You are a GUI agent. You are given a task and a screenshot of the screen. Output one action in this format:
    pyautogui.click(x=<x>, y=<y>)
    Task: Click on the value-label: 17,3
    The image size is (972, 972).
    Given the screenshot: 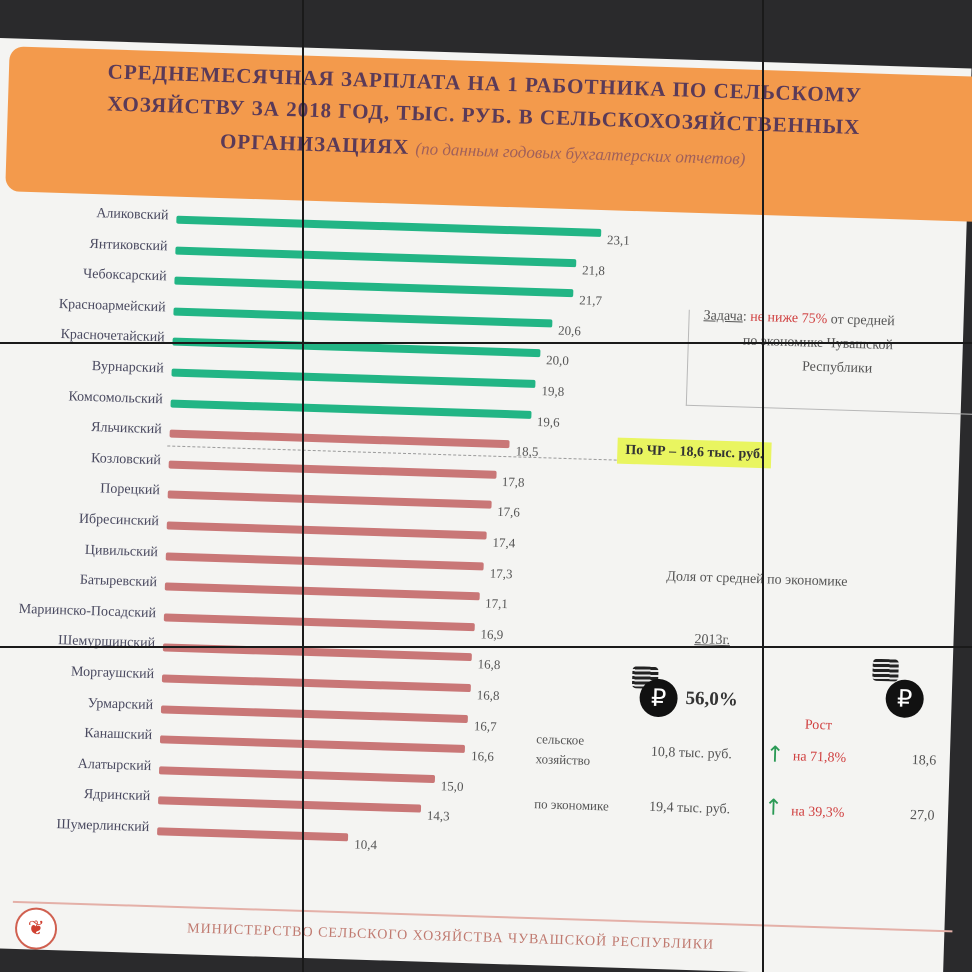 What is the action you would take?
    pyautogui.click(x=501, y=573)
    